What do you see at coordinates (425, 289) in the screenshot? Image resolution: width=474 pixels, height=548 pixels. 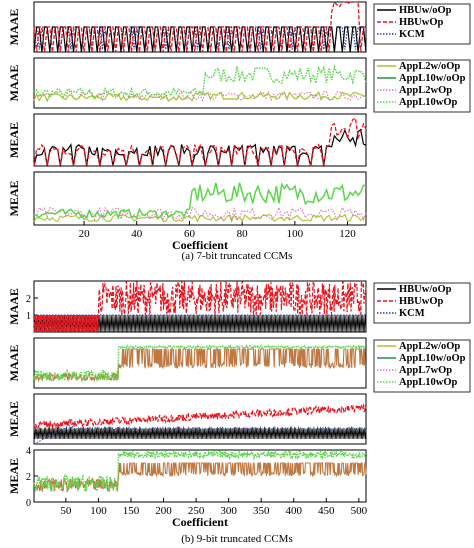 I see `legend-label-b1: HBUw/oOp` at bounding box center [425, 289].